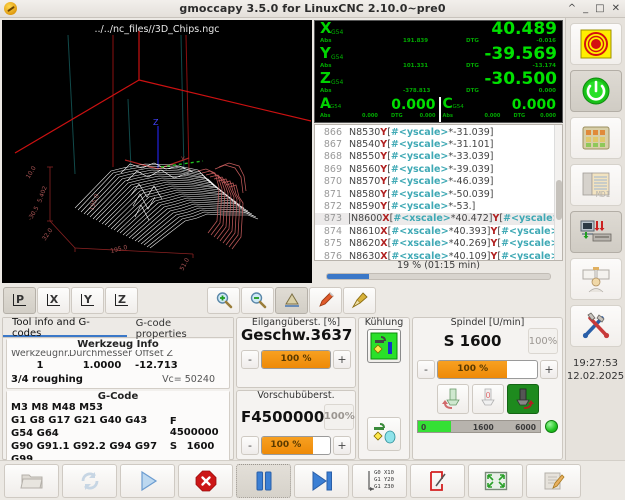 Image resolution: width=625 pixels, height=500 pixels. I want to click on spindle-ccw-button, so click(452, 399).